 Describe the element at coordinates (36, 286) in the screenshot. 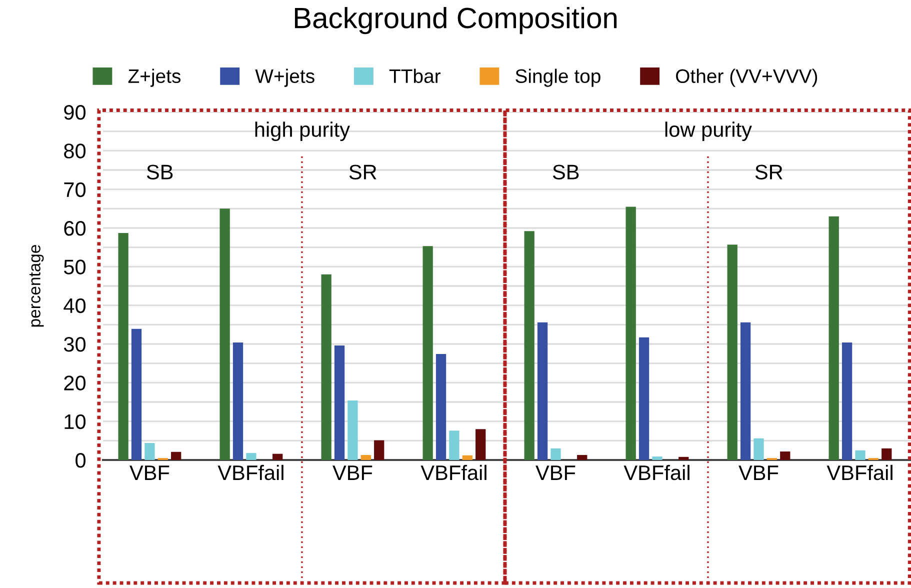

I see `y-axis-title: percentage` at that location.